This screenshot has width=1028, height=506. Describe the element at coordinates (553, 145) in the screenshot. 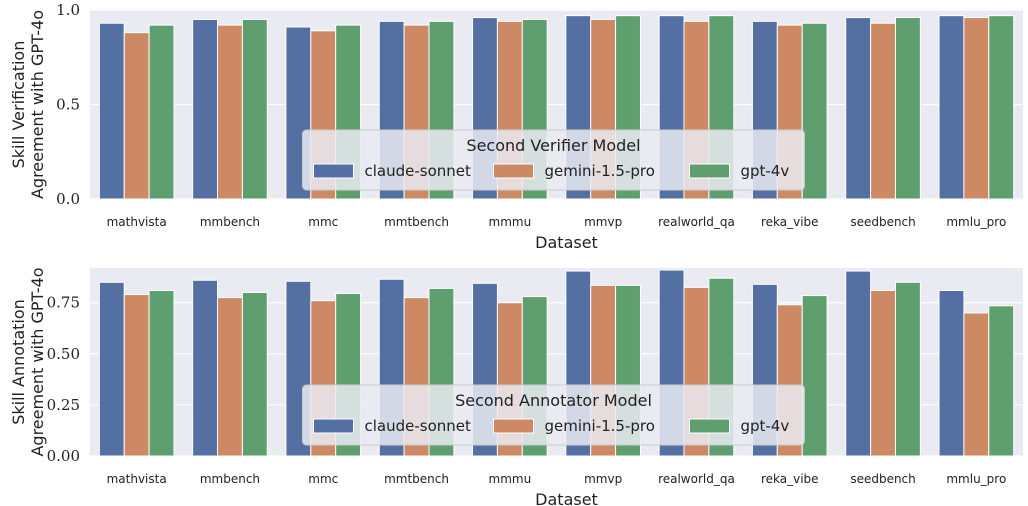

I see `legend-title: Second Verifier Model` at that location.